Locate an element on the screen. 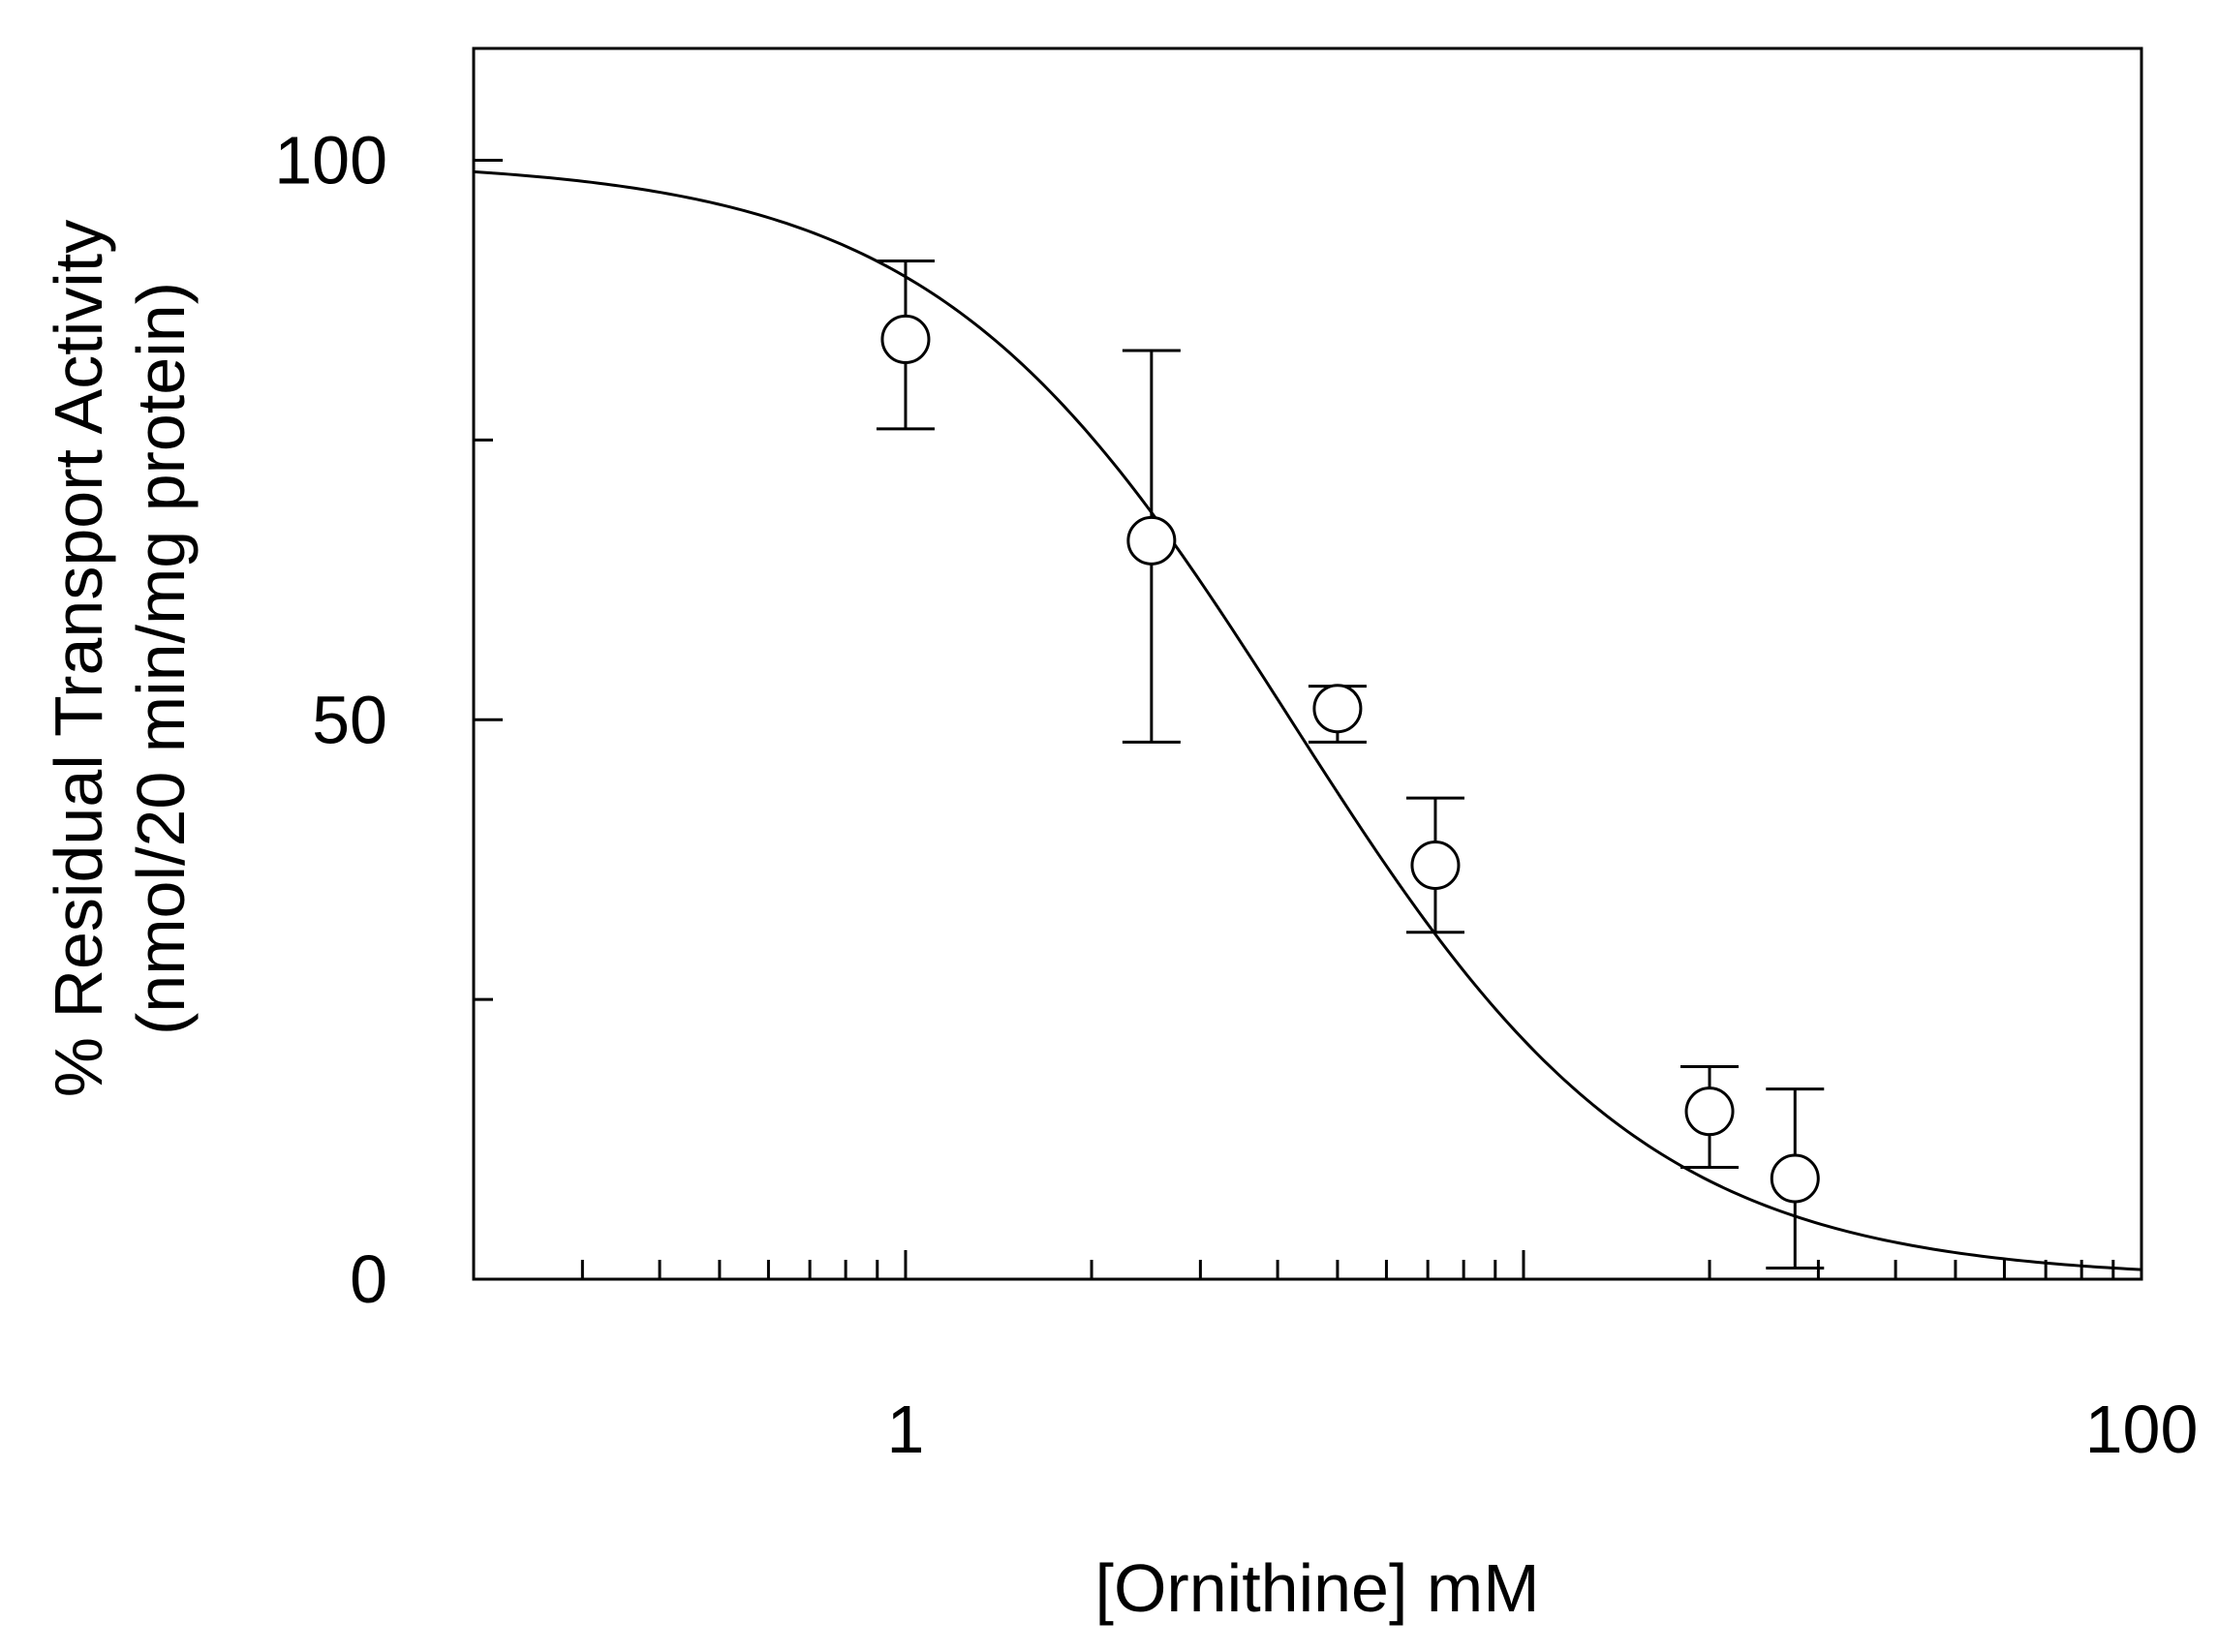 The image size is (2218, 1652). y-tick-label: 0 is located at coordinates (368, 1279).